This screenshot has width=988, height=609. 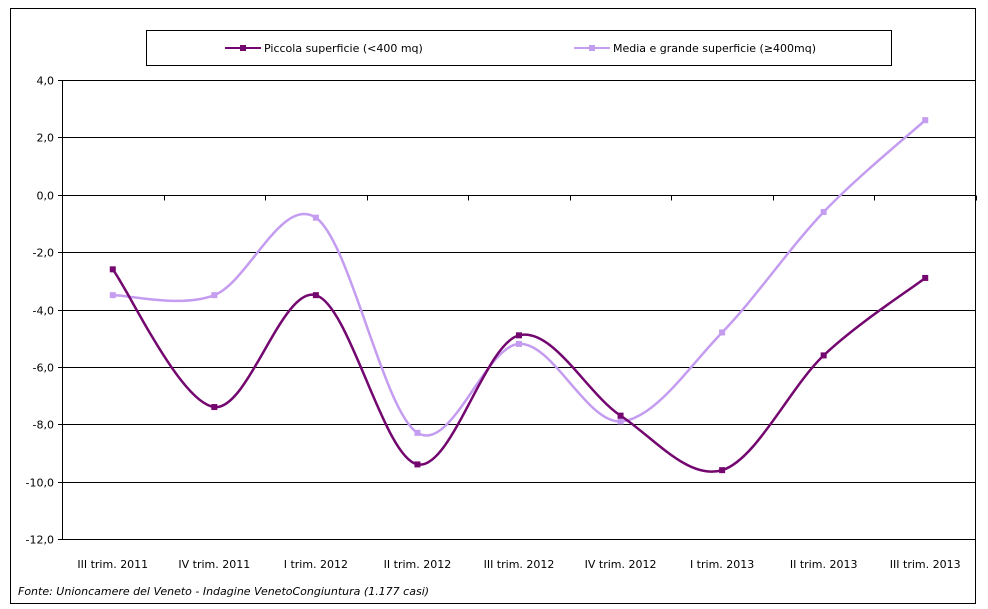 What do you see at coordinates (43, 253) in the screenshot?
I see `y-tick-label-3: -2,0` at bounding box center [43, 253].